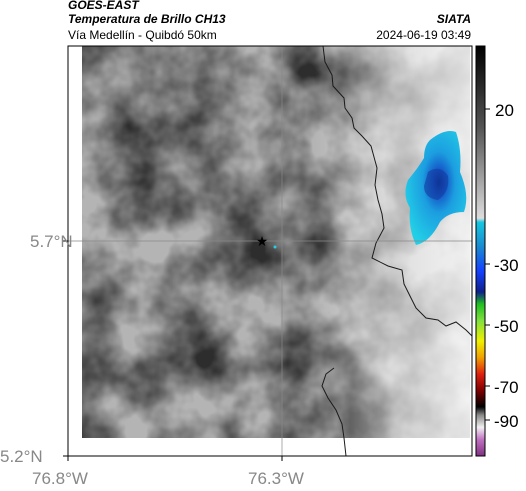 The width and height of the screenshot is (526, 491). Describe the element at coordinates (453, 19) in the screenshot. I see `title-org: SIATA` at that location.